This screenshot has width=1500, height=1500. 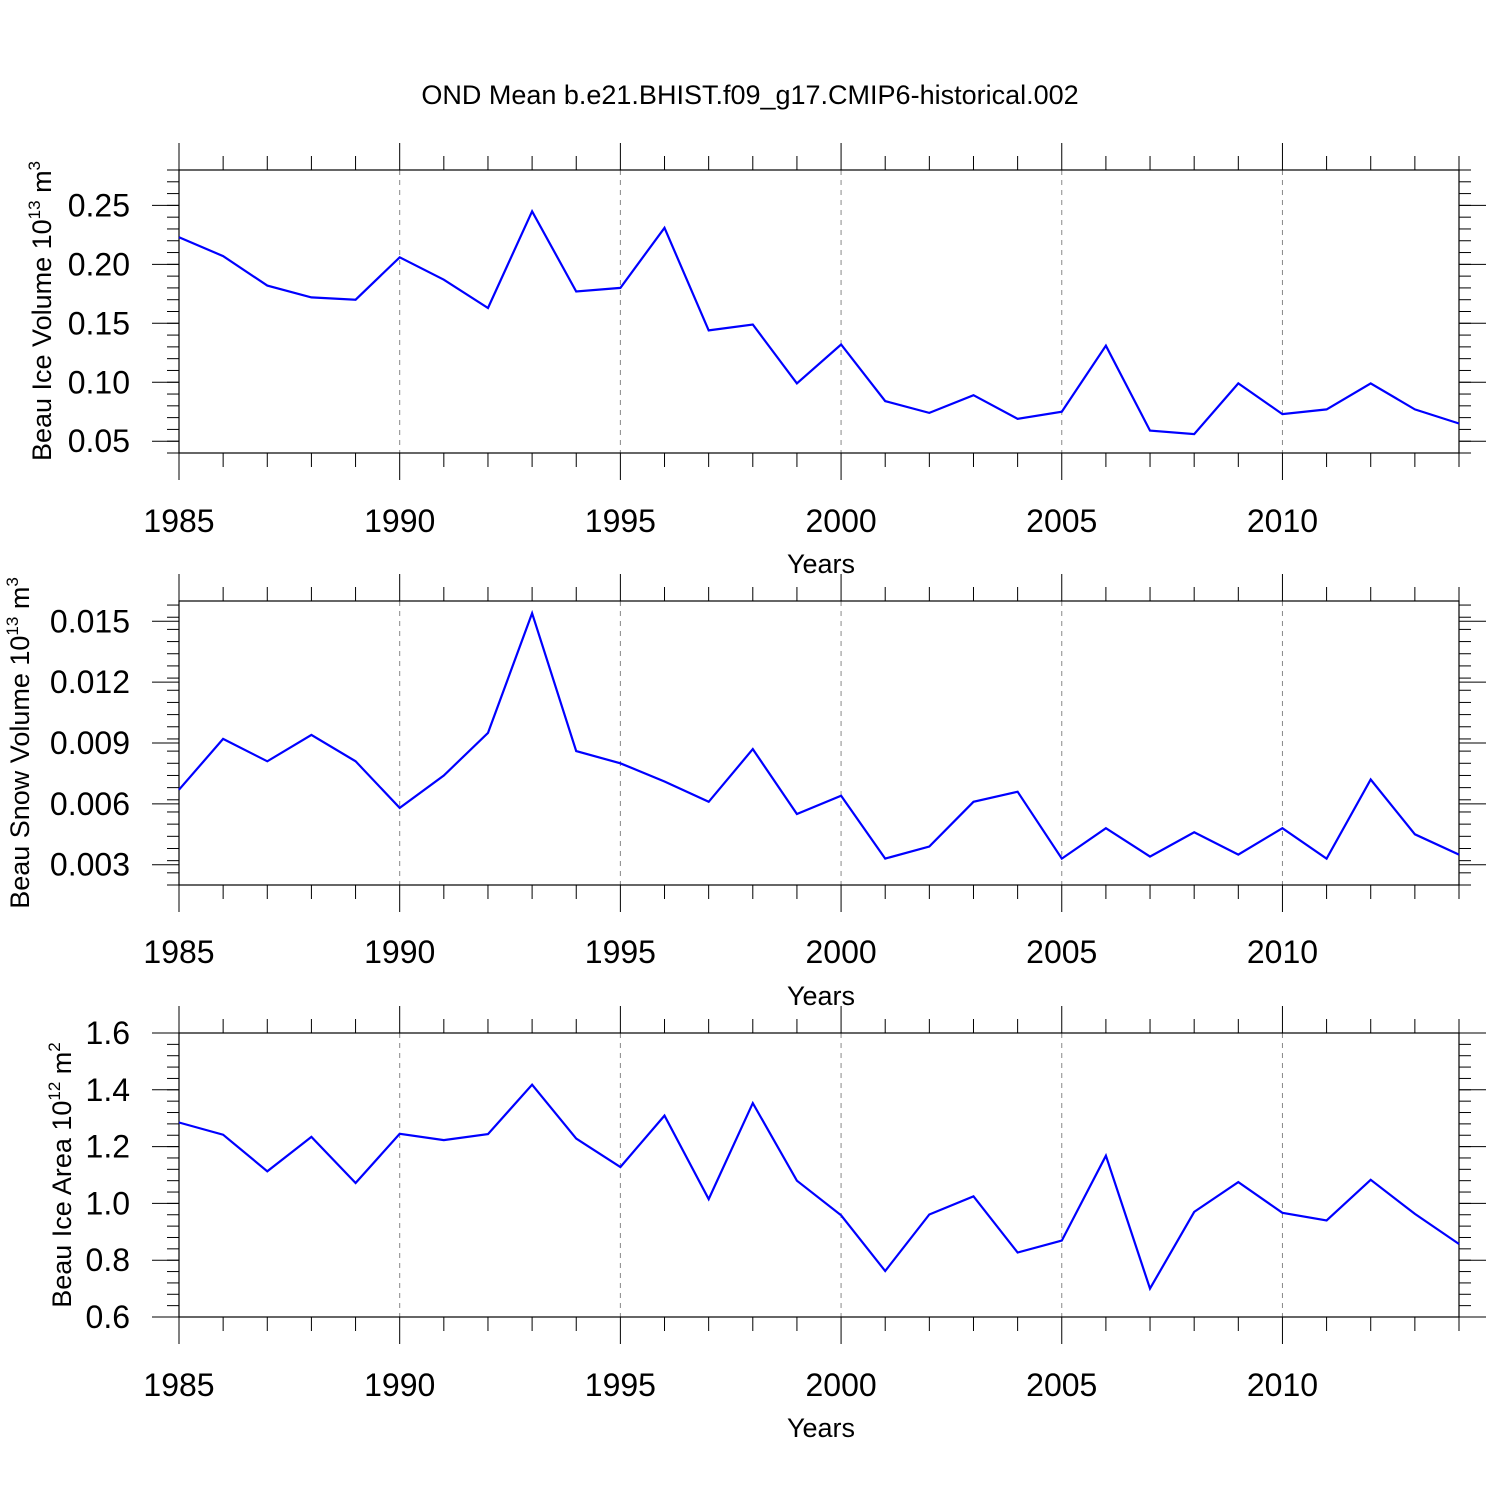 I want to click on y-tick-label: 0.015, so click(x=90, y=621).